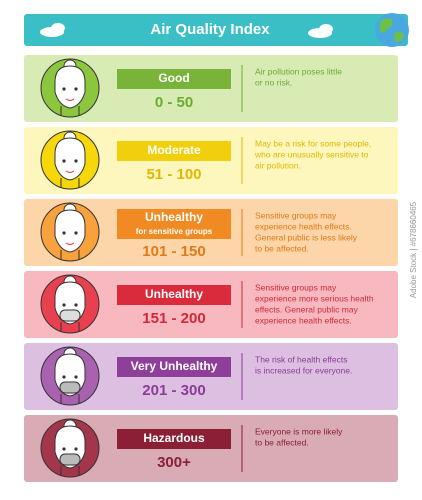 The width and height of the screenshot is (422, 500). What do you see at coordinates (174, 462) in the screenshot?
I see `level-range: 300+` at bounding box center [174, 462].